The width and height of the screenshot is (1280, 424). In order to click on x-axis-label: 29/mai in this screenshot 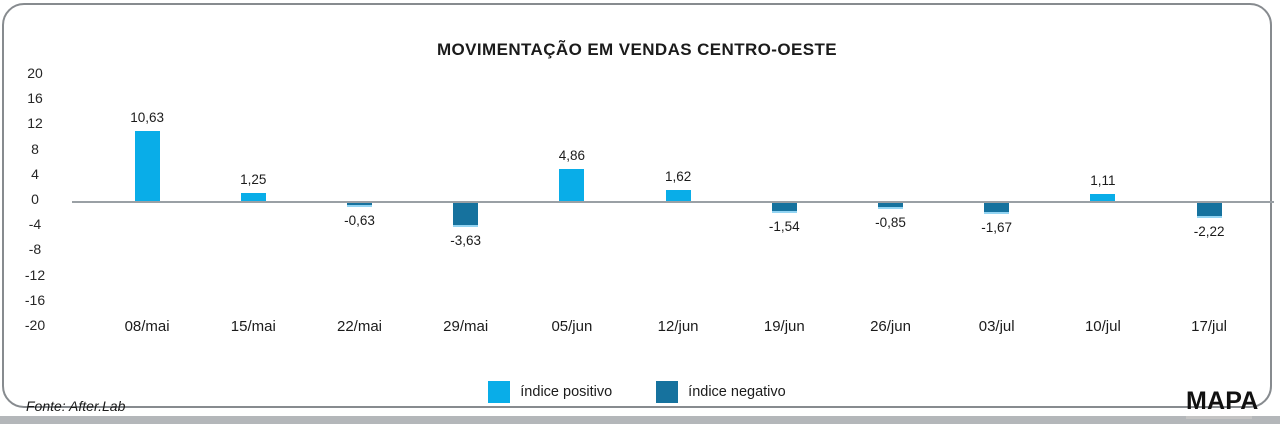, I will do `click(466, 326)`.